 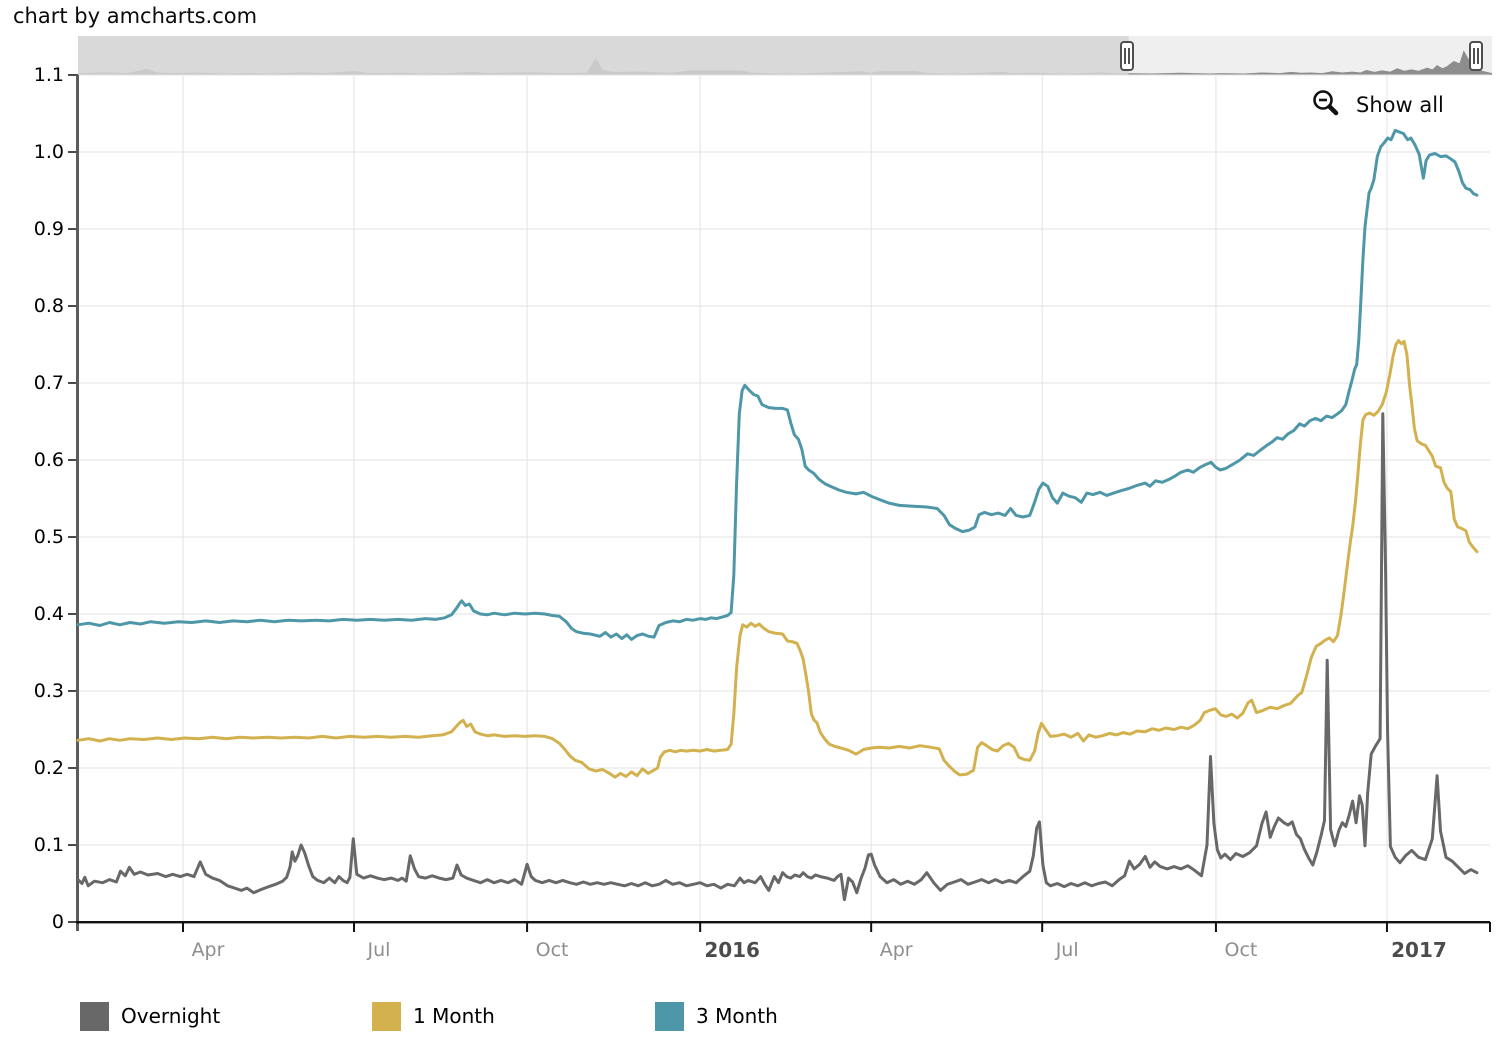 I want to click on x-axis-end-tick, so click(x=1490, y=927).